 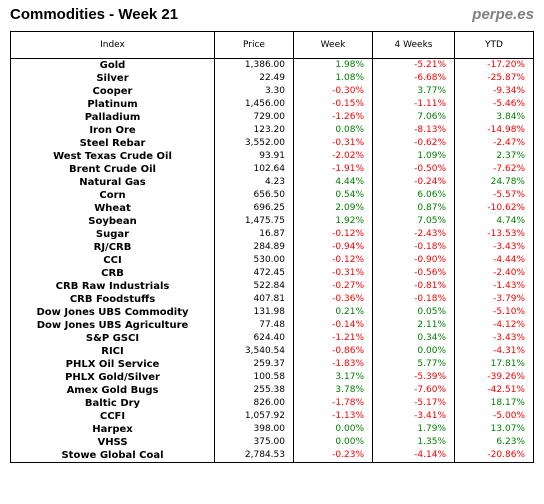 I want to click on column-header-4-weeks: 4 Weeks, so click(x=413, y=45).